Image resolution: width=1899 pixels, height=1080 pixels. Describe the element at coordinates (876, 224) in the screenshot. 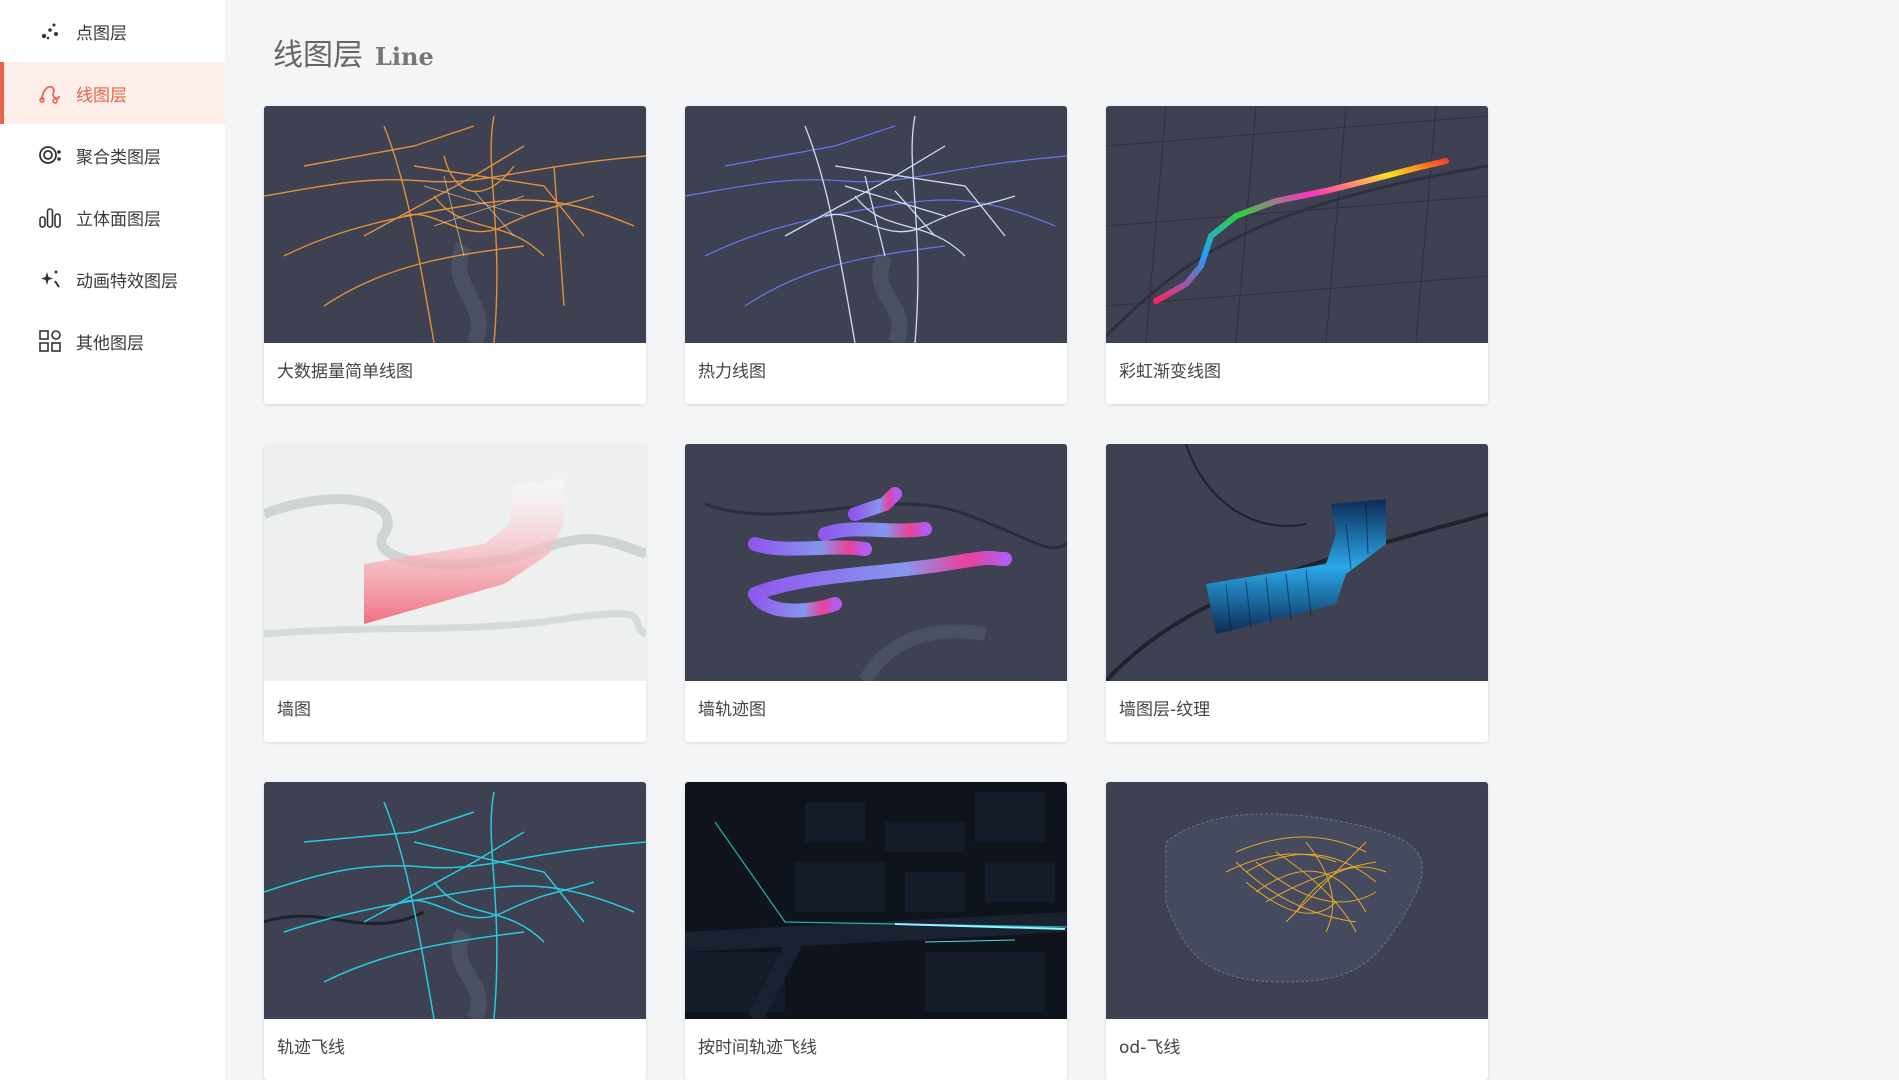

I see `thumbnail-heat-line` at that location.